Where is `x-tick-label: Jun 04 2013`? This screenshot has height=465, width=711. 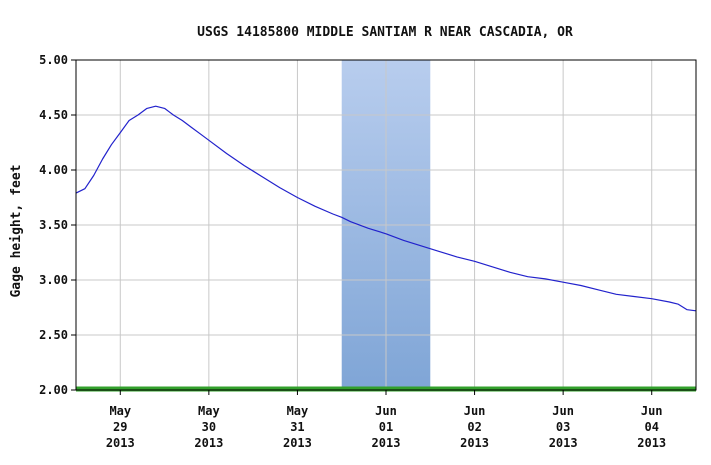 x-tick-label: Jun 04 2013 is located at coordinates (651, 427).